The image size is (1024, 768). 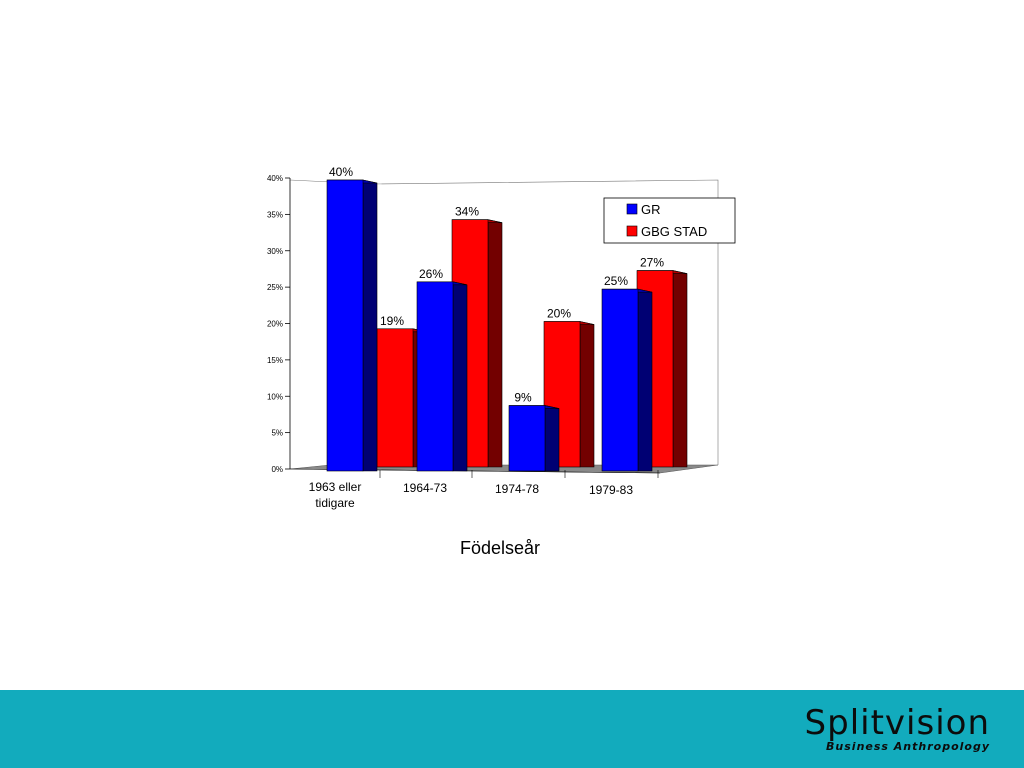 What do you see at coordinates (616, 281) in the screenshot?
I see `data-label: 25%` at bounding box center [616, 281].